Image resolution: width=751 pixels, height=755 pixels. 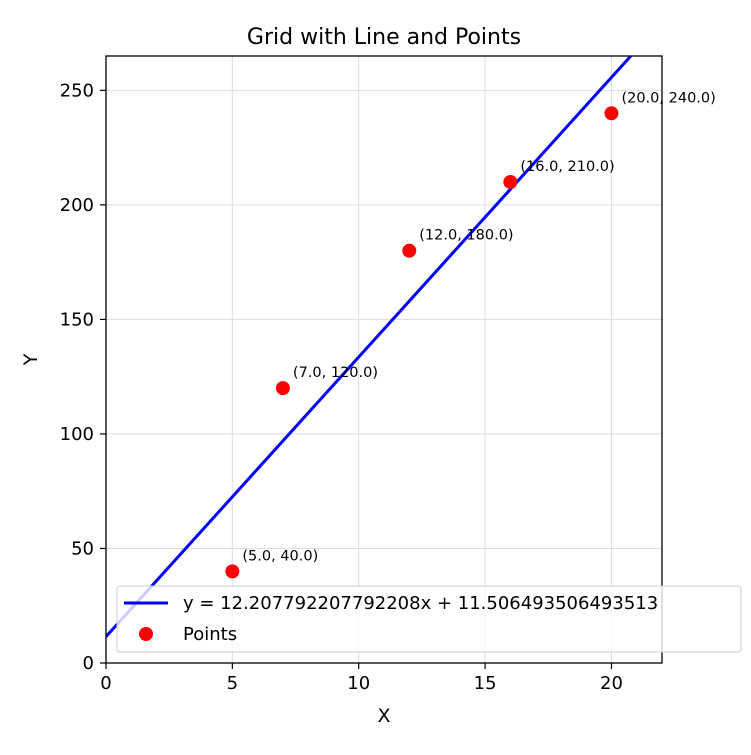 What do you see at coordinates (77, 319) in the screenshot?
I see `y-tick-label: 150` at bounding box center [77, 319].